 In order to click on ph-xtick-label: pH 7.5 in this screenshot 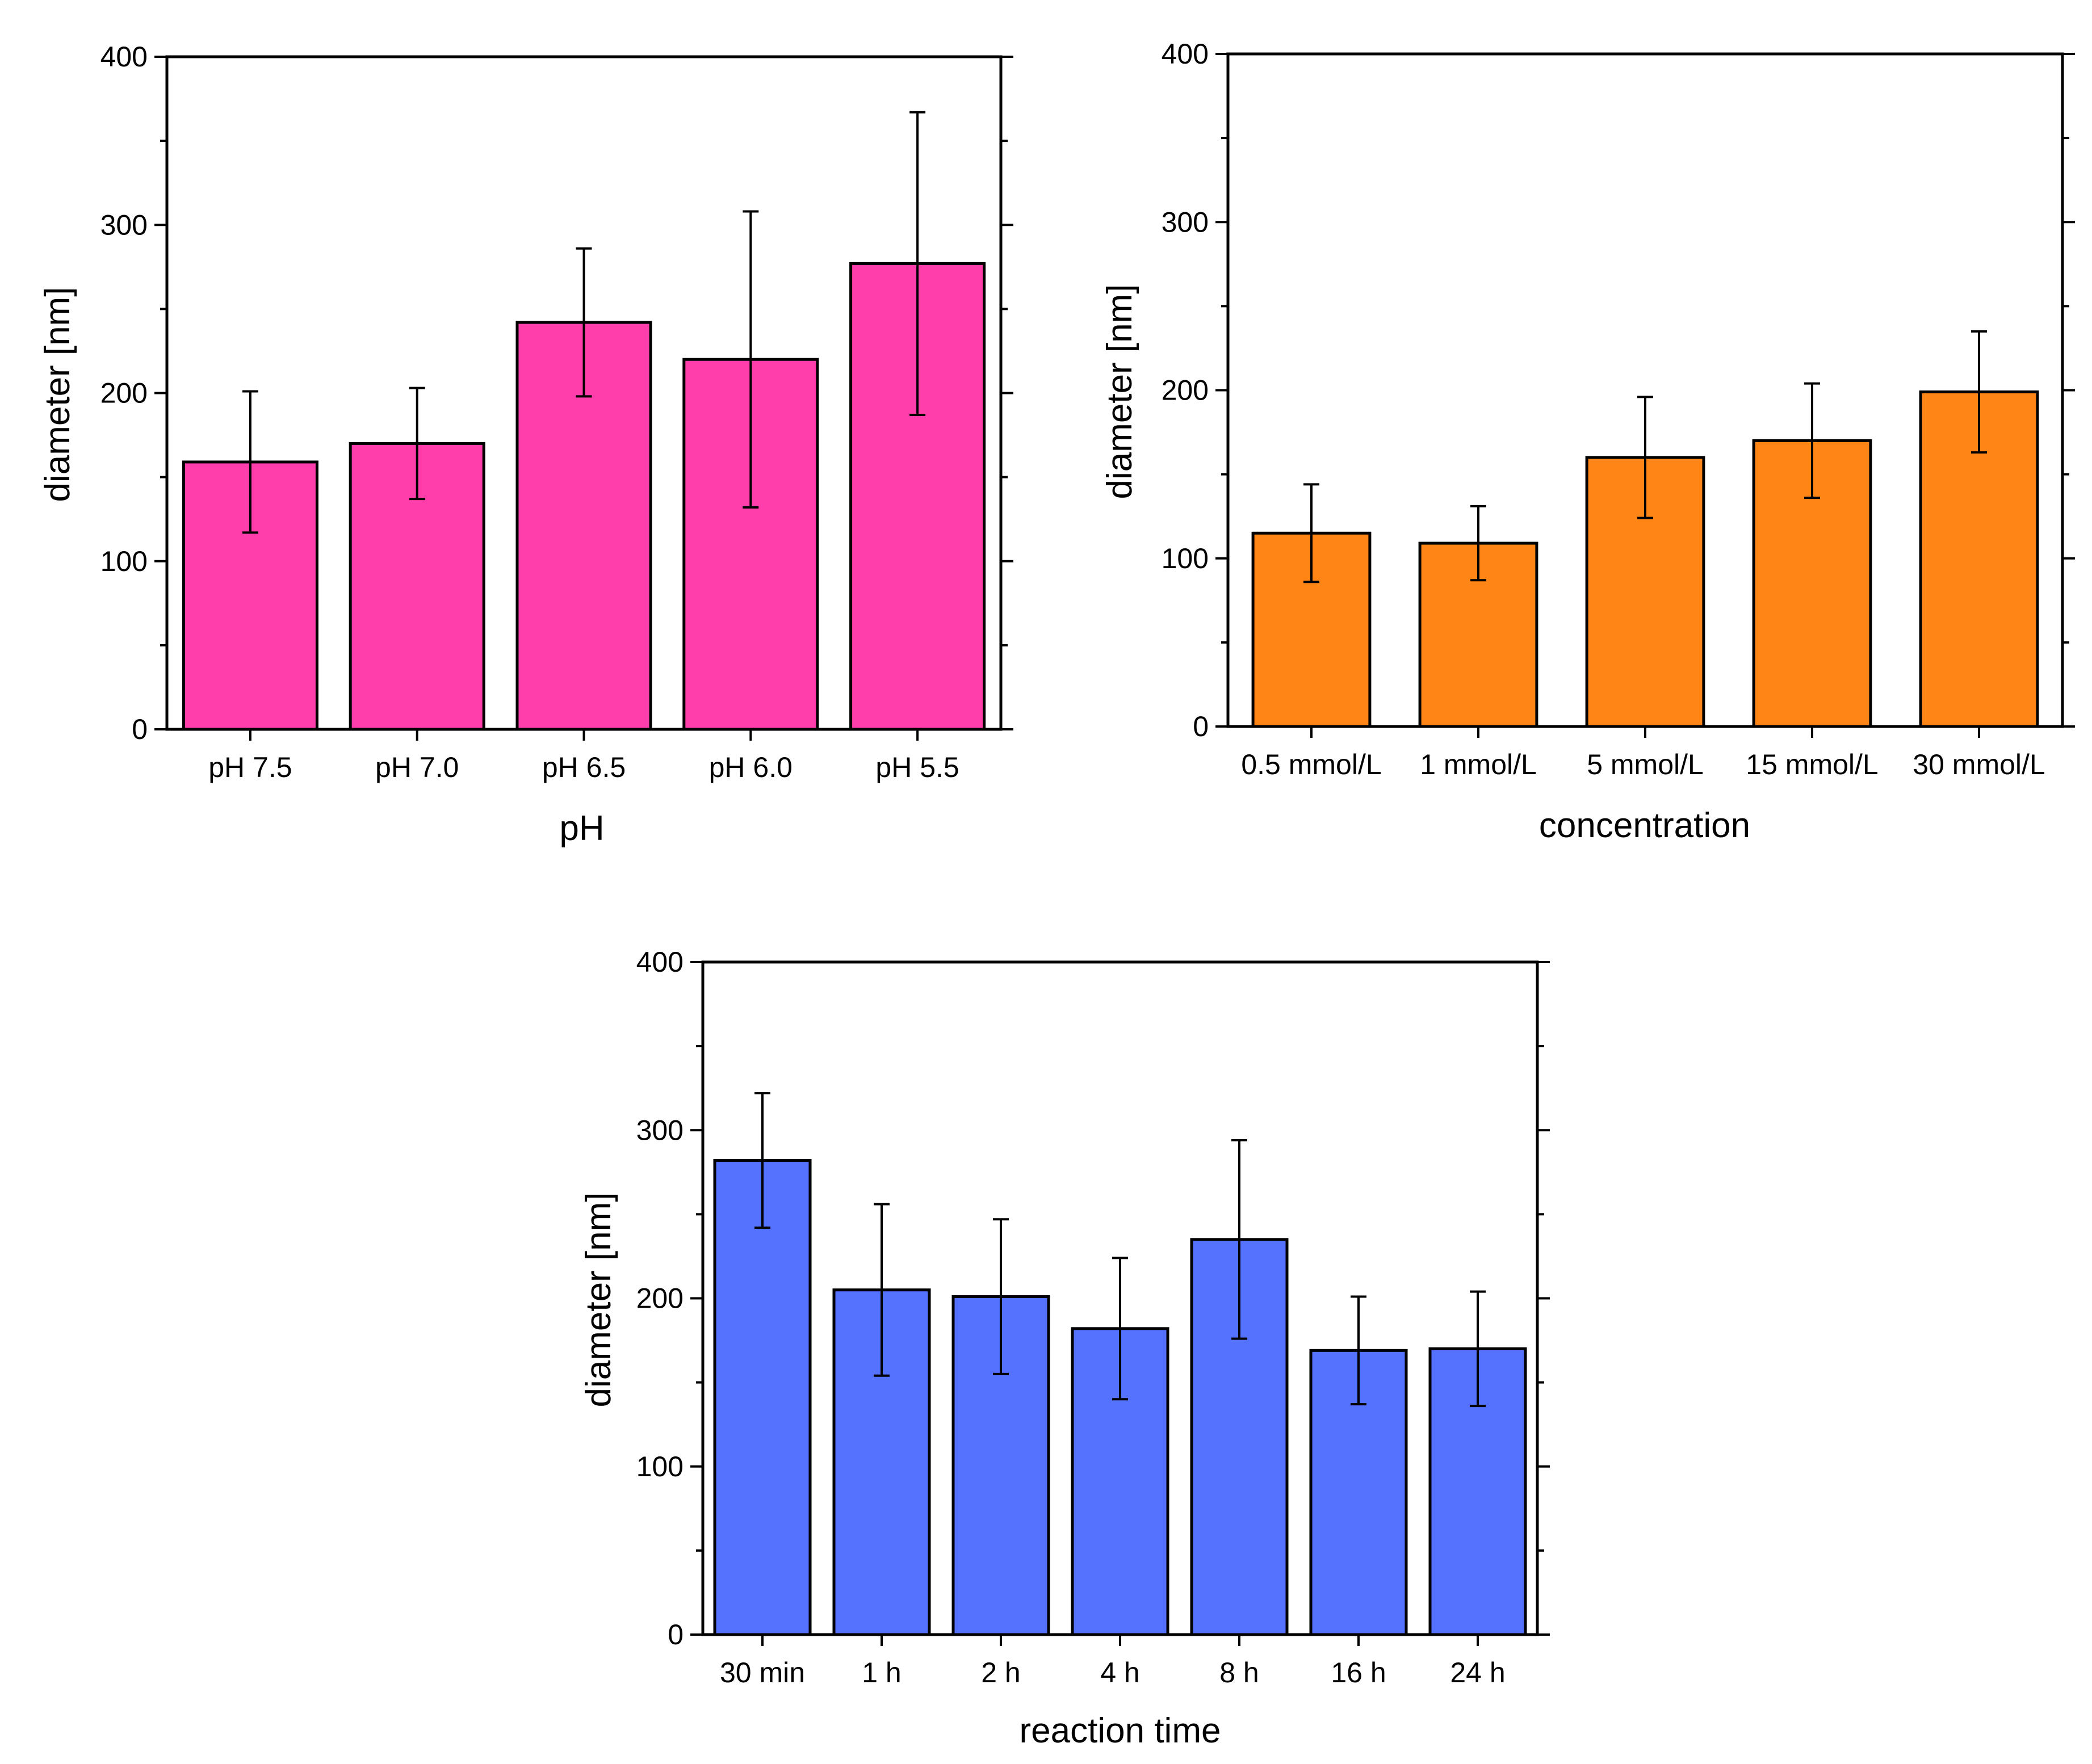, I will do `click(250, 767)`.